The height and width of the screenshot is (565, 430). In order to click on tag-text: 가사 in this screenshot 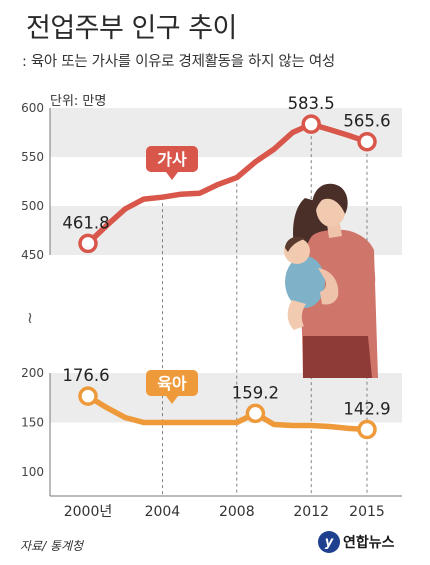, I will do `click(172, 159)`.